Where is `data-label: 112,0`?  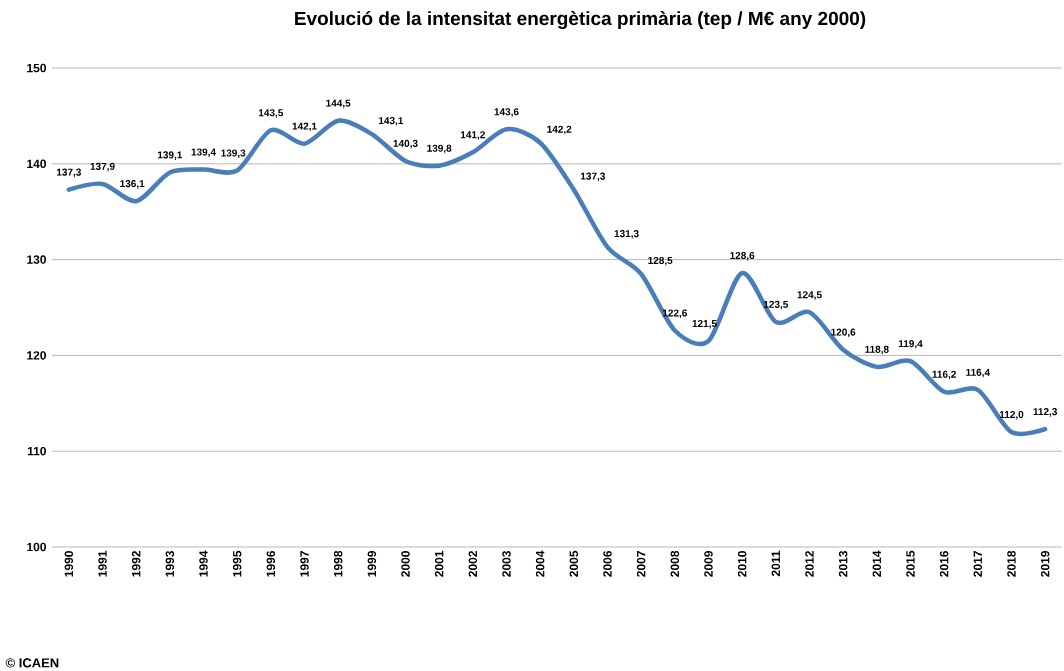 data-label: 112,0 is located at coordinates (1011, 415).